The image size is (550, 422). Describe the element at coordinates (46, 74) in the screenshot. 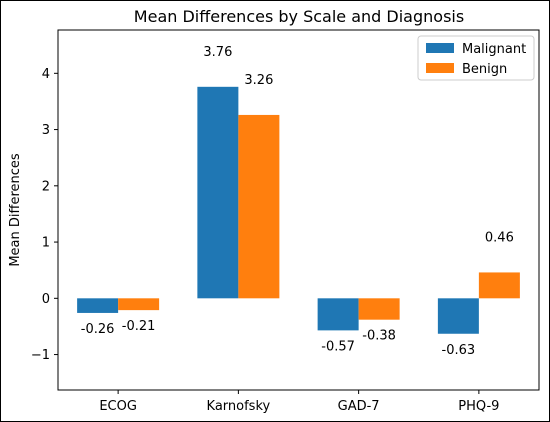

I see `y-tick-label: 4` at that location.